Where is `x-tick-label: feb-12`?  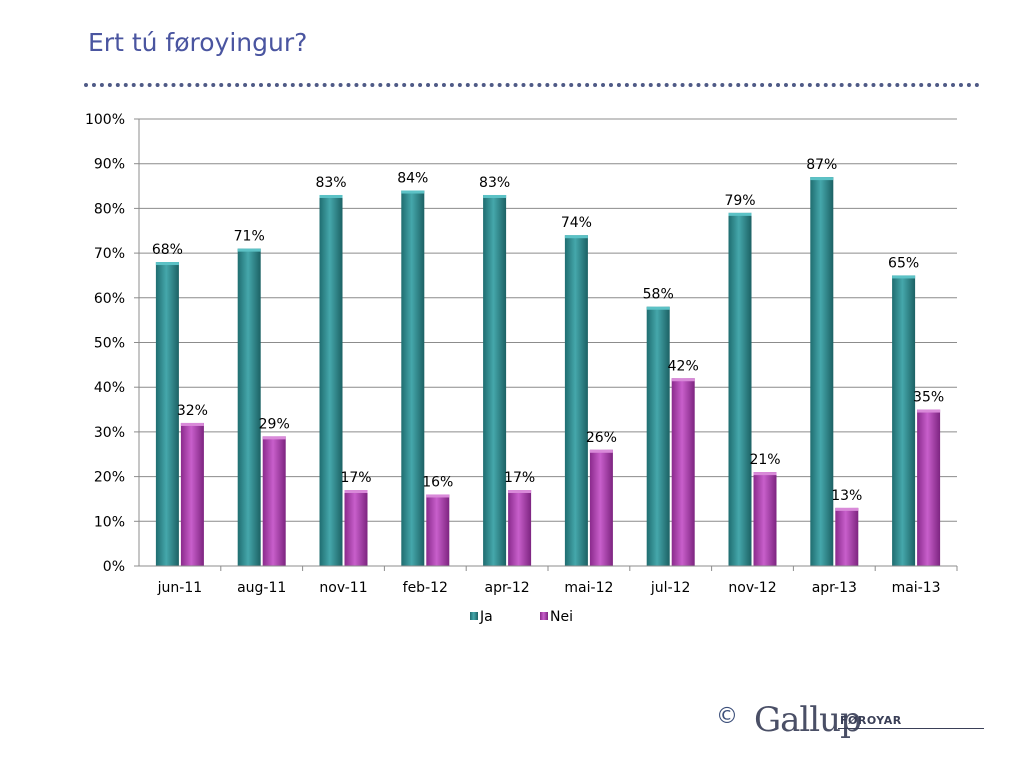
x-tick-label: feb-12 is located at coordinates (425, 588).